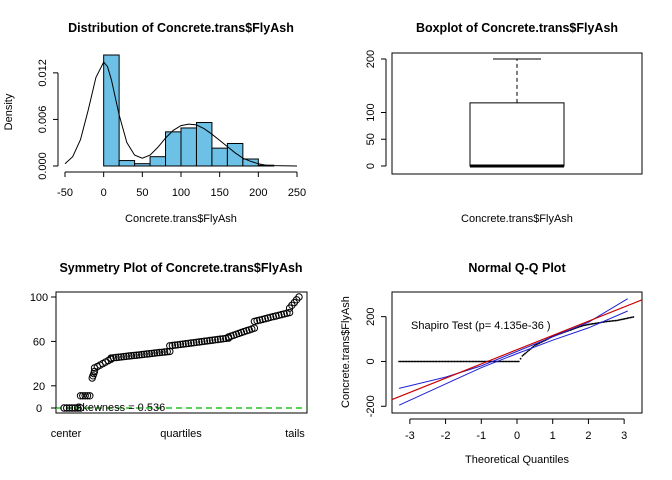  Describe the element at coordinates (43, 353) in the screenshot. I see `symmetry-y-axis: 0 20 60 100` at that location.